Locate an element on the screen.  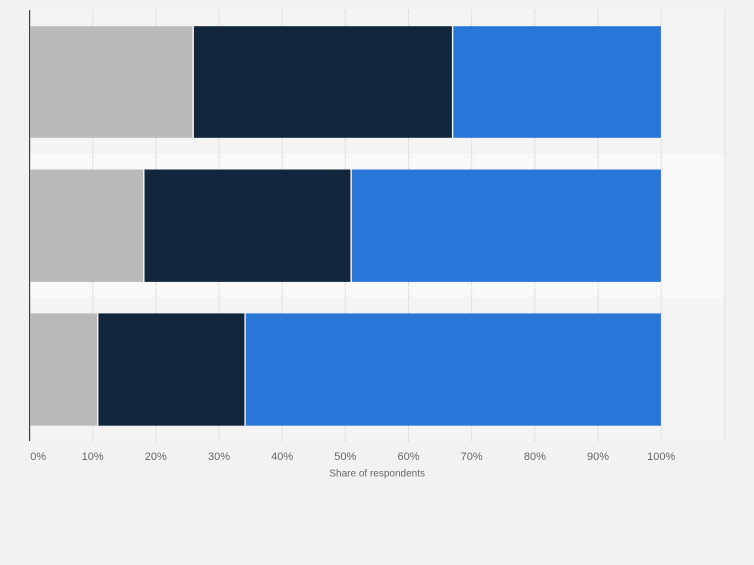
svg-text: 40% is located at coordinates (282, 457).